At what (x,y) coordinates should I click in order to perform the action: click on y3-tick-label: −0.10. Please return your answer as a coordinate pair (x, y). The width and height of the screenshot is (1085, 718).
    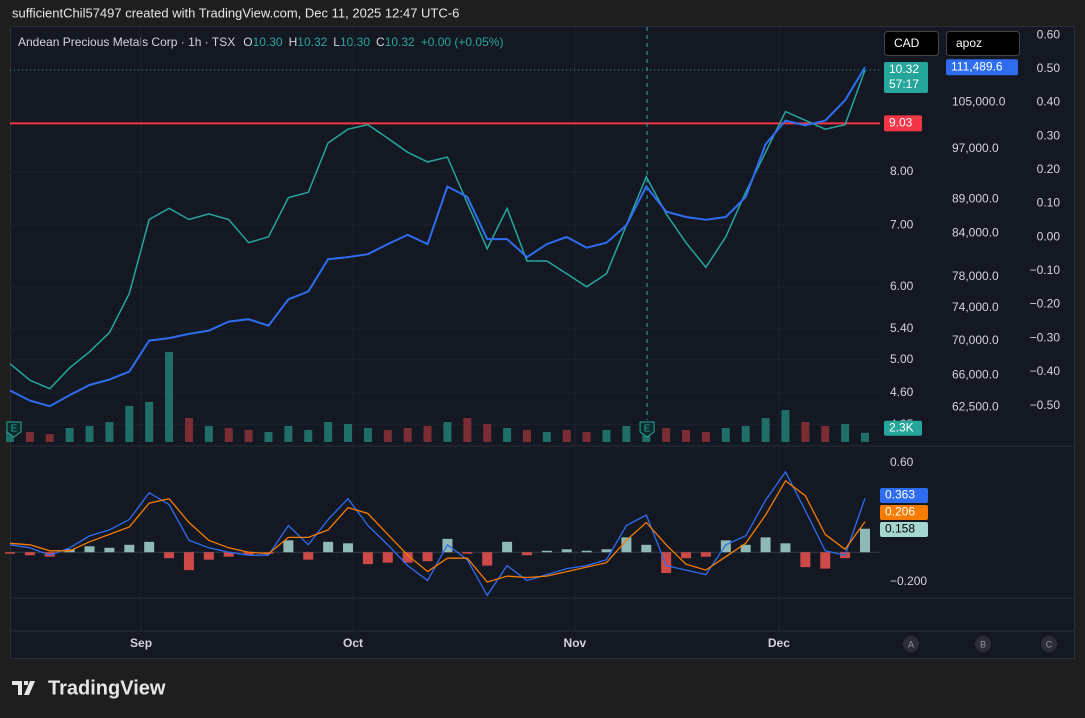
    Looking at the image, I should click on (1045, 270).